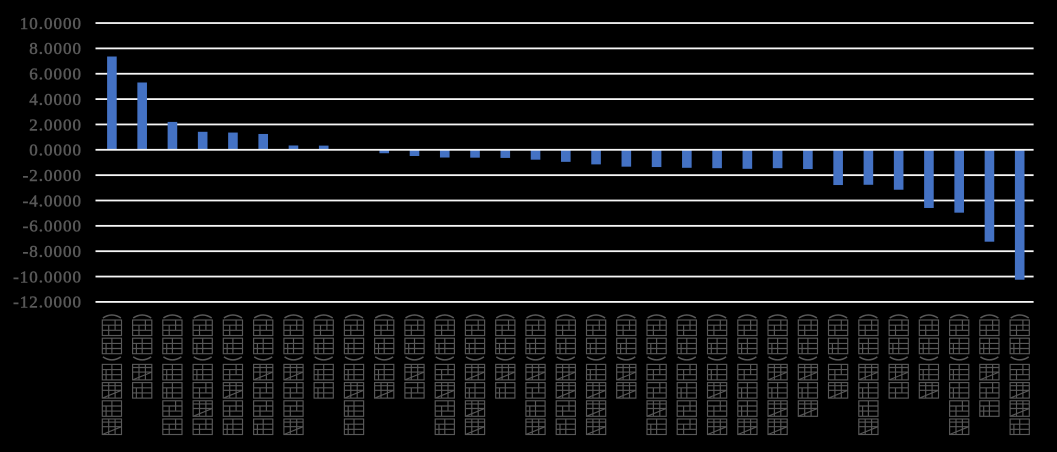 This screenshot has height=452, width=1057. I want to click on svg-text: -2.0000, so click(52, 175).